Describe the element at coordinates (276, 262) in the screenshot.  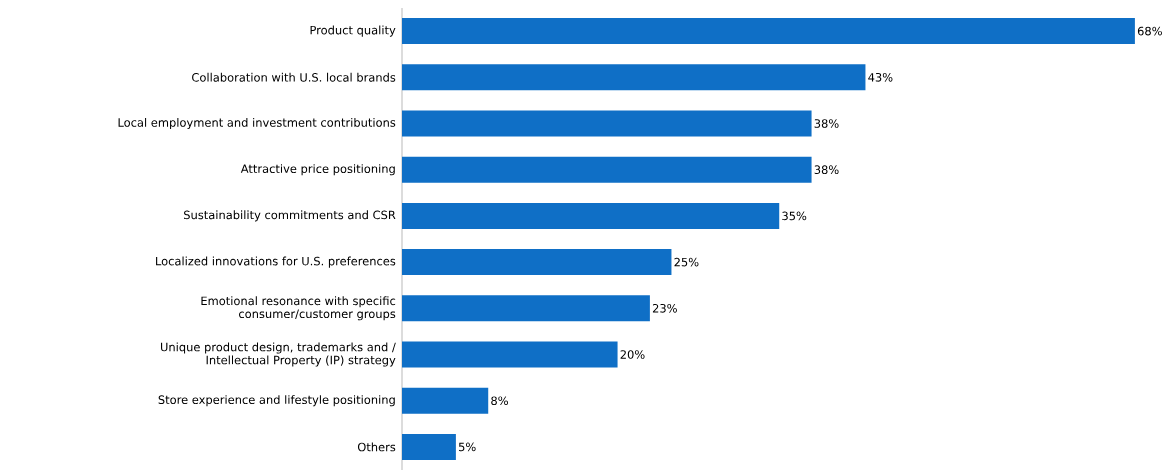
I see `y-tick-label: Localized innovations for U.S. preferences` at that location.